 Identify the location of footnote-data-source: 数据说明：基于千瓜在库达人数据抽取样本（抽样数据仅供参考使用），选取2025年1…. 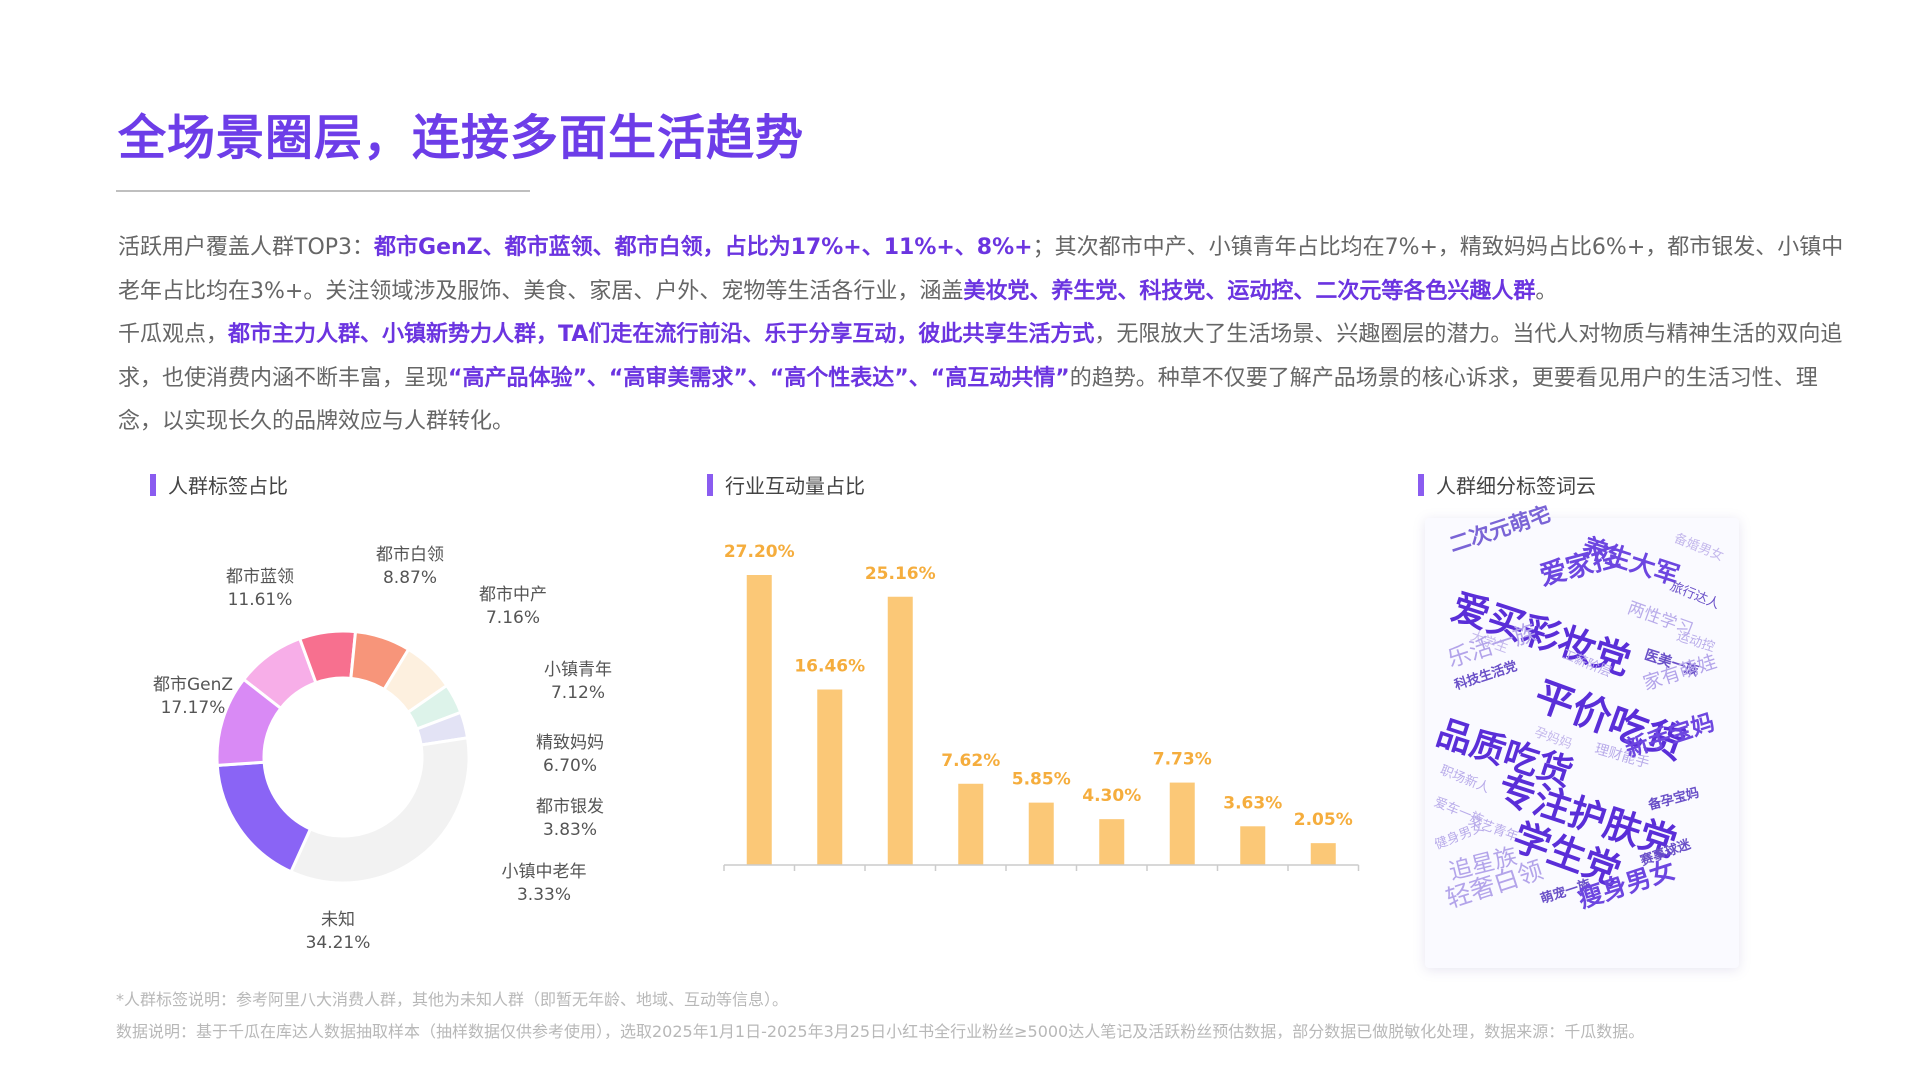
(880, 1031).